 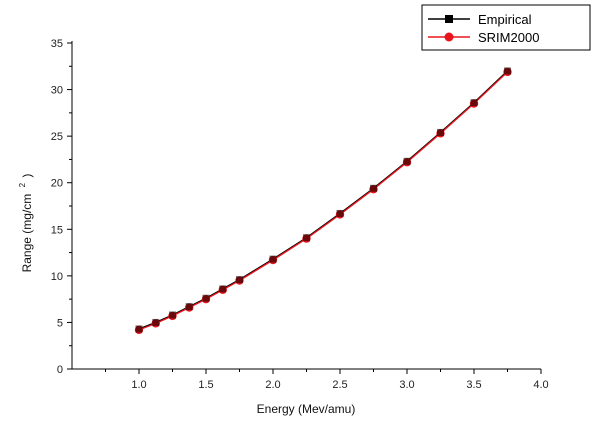 I want to click on y-axis-title: Range (mg/cm 2 ), so click(x=24, y=223).